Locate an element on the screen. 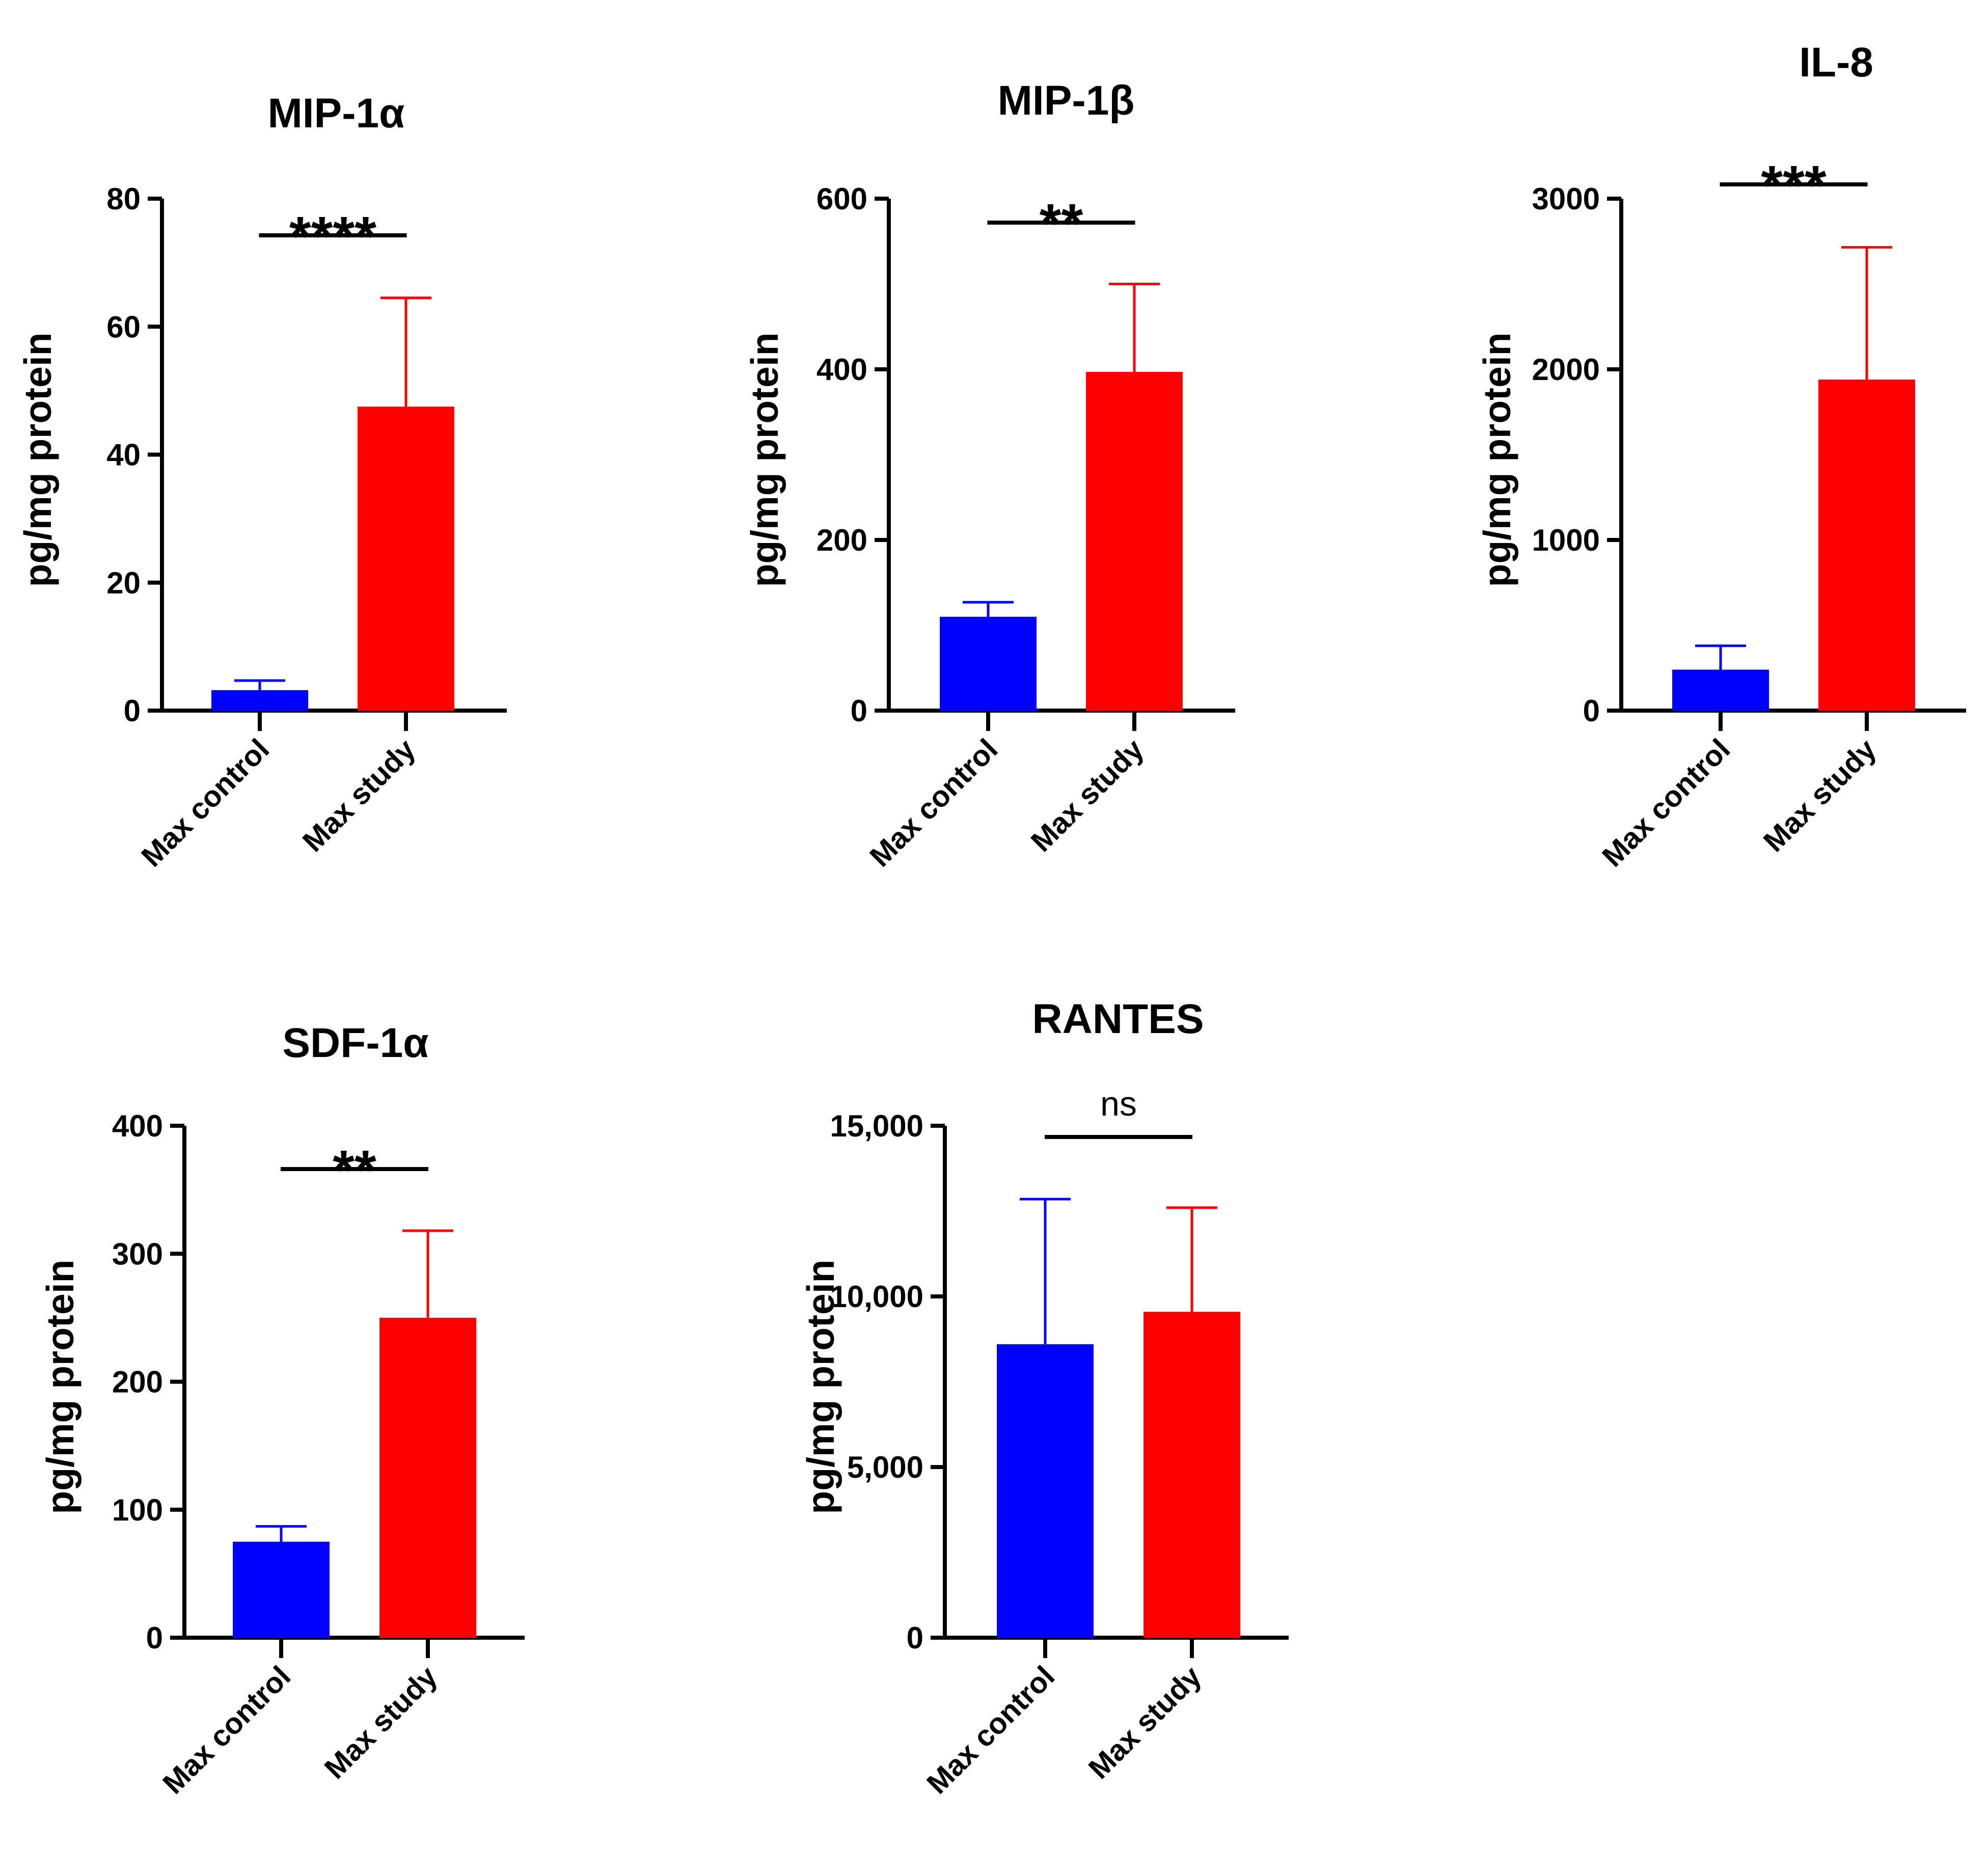 This screenshot has height=1871, width=1988. y-tick-label: 15,000 is located at coordinates (876, 1126).